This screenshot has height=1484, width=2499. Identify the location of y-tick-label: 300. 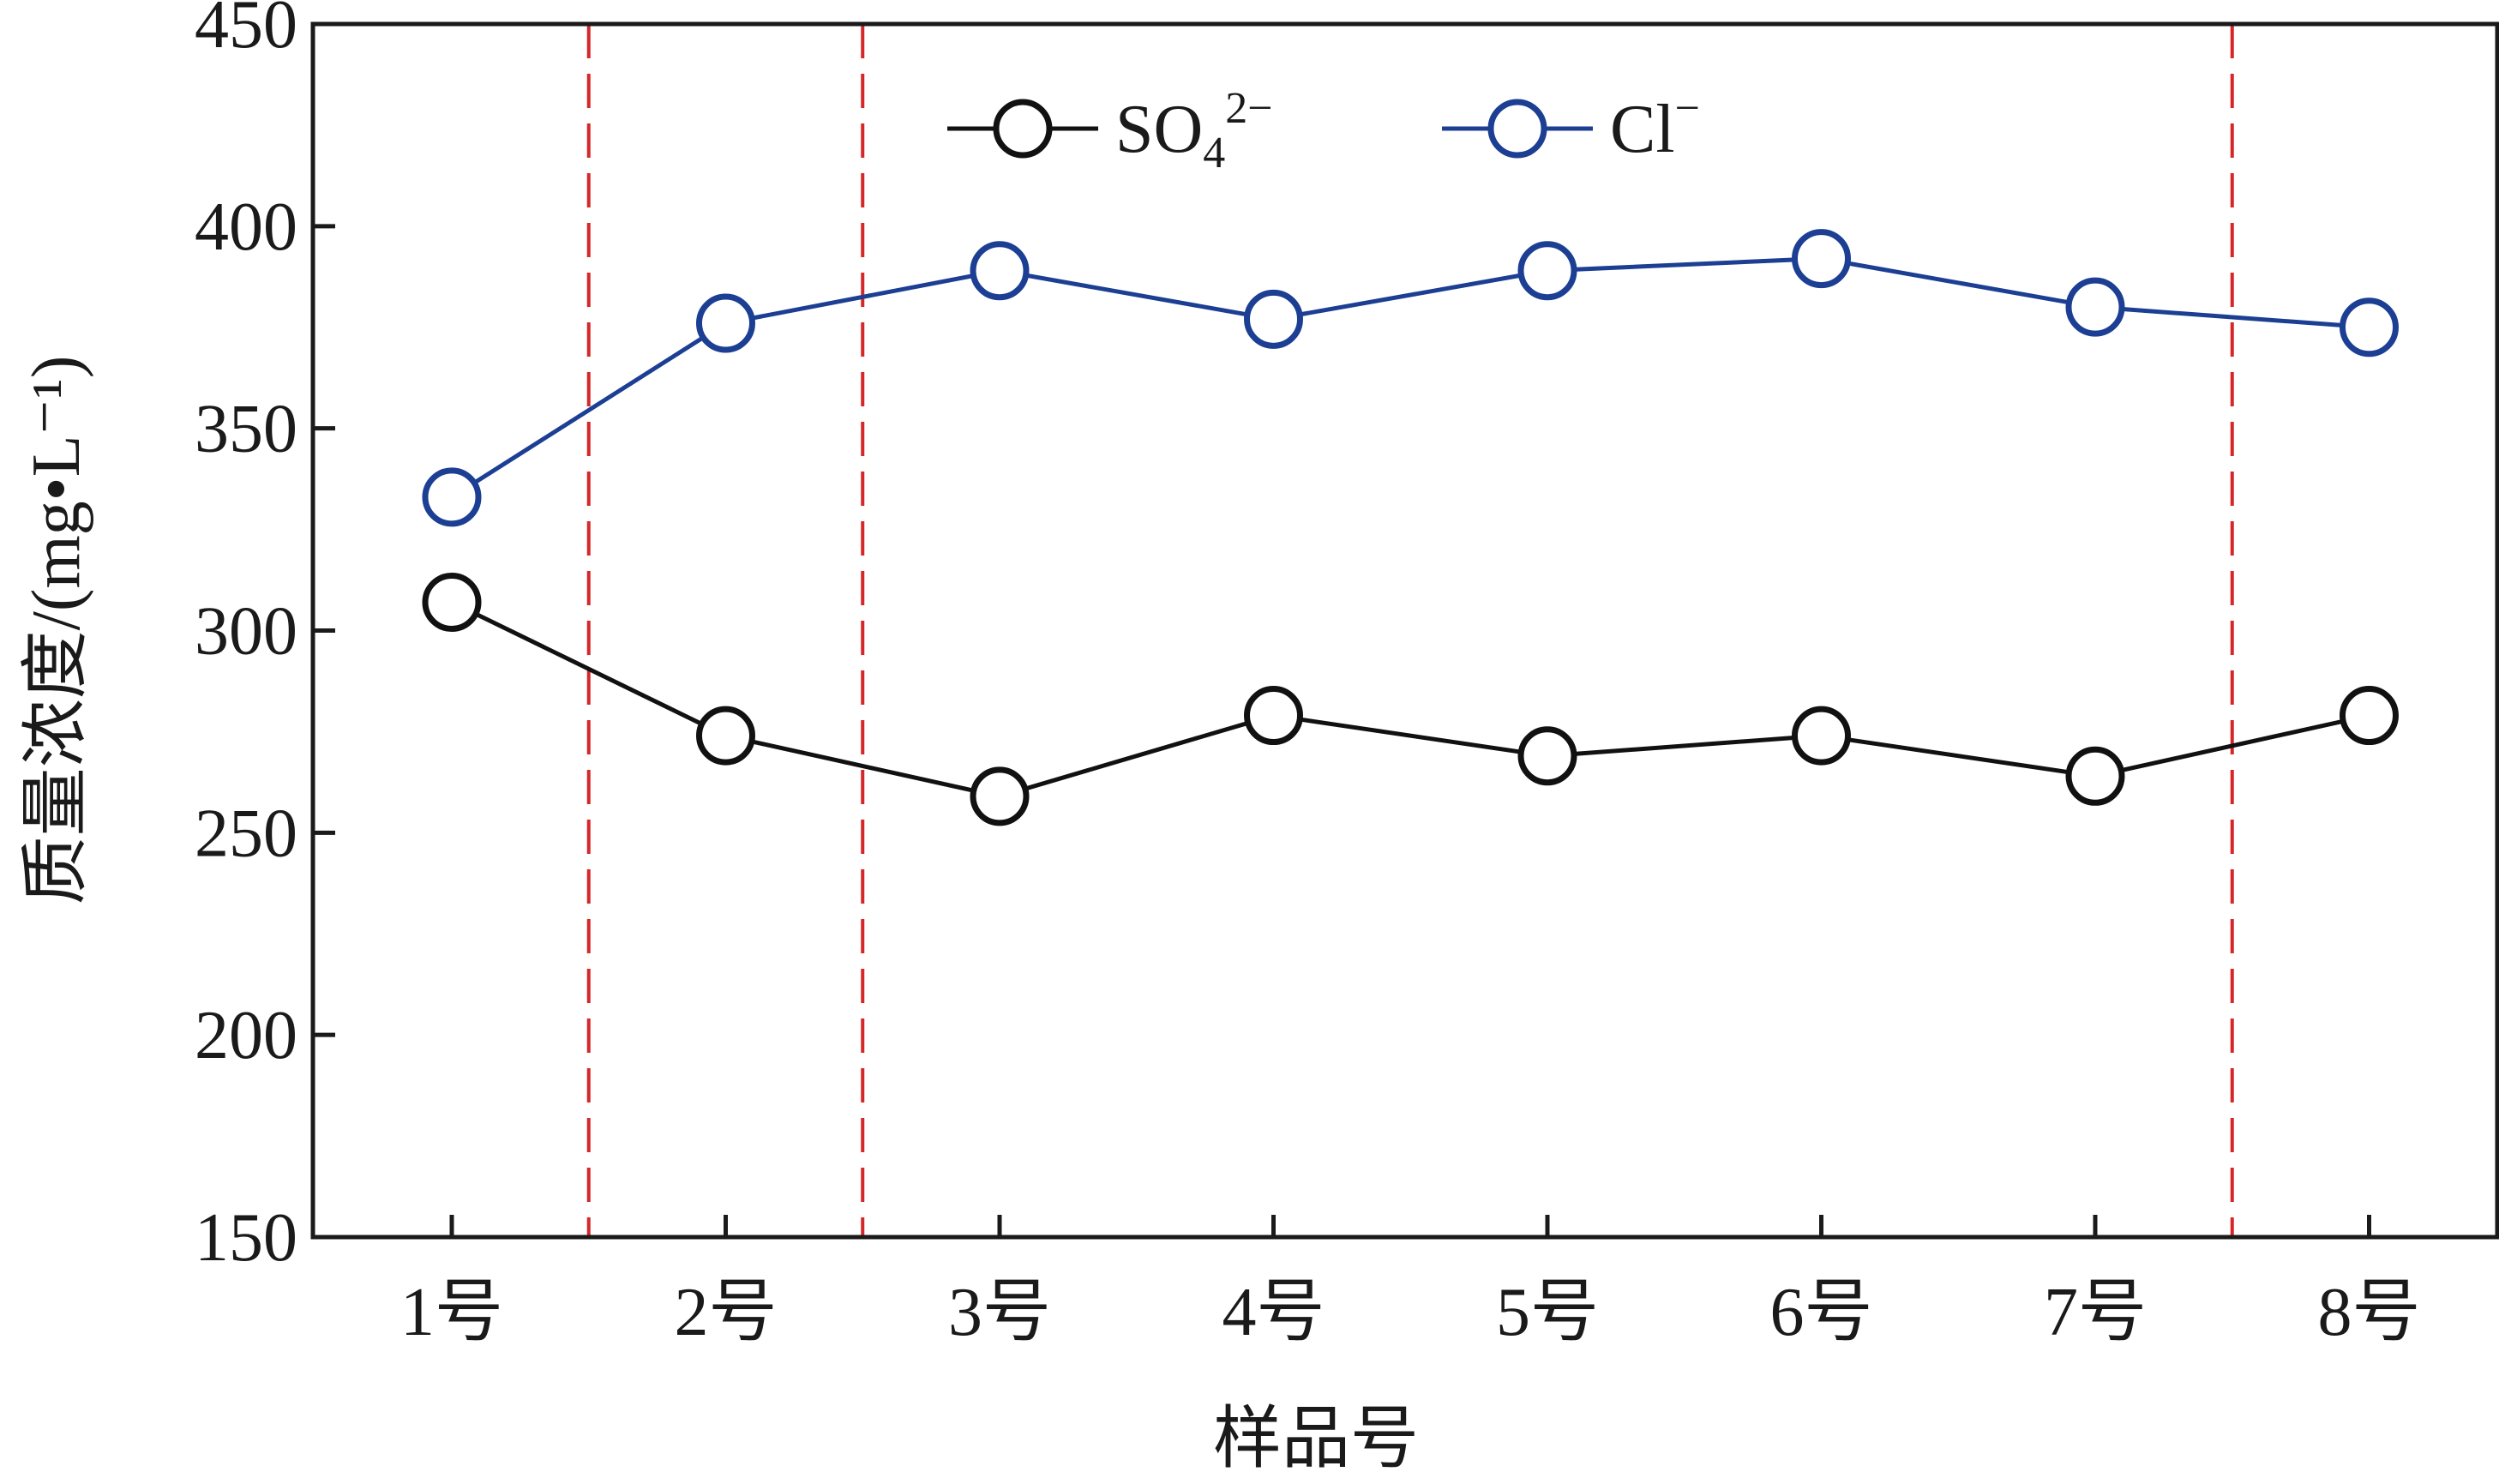
(246, 632).